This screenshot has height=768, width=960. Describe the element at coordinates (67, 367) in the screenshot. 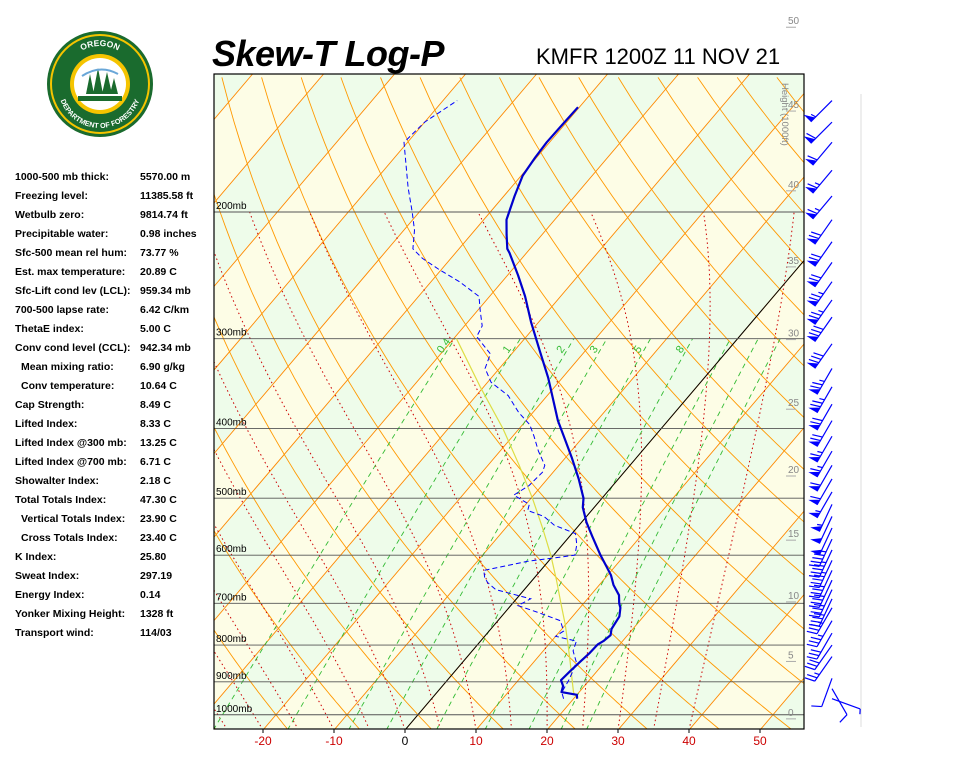

I see `stat-label: Mean mixing ratio:` at that location.